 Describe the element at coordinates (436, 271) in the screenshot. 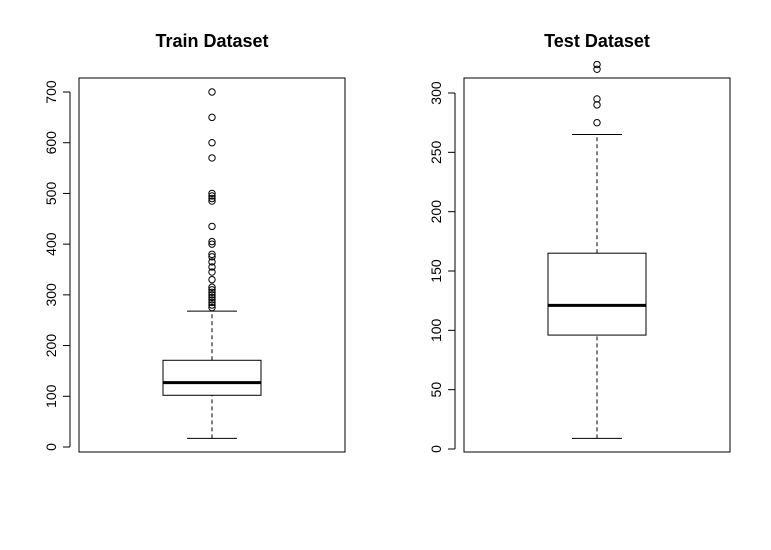

I see `test-y-tick-label: 150` at that location.